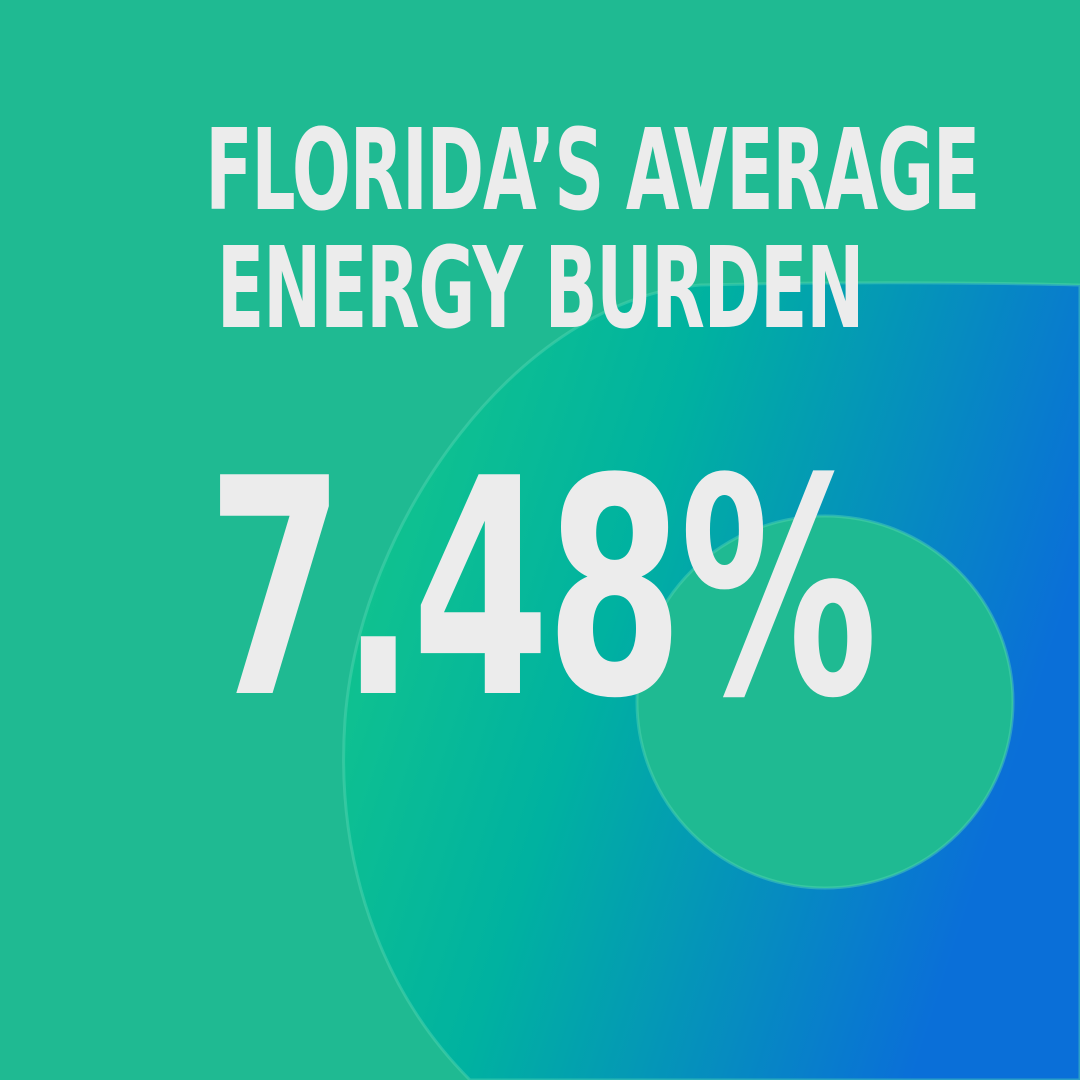  I want to click on inner-swirl-loop, so click(825, 702).